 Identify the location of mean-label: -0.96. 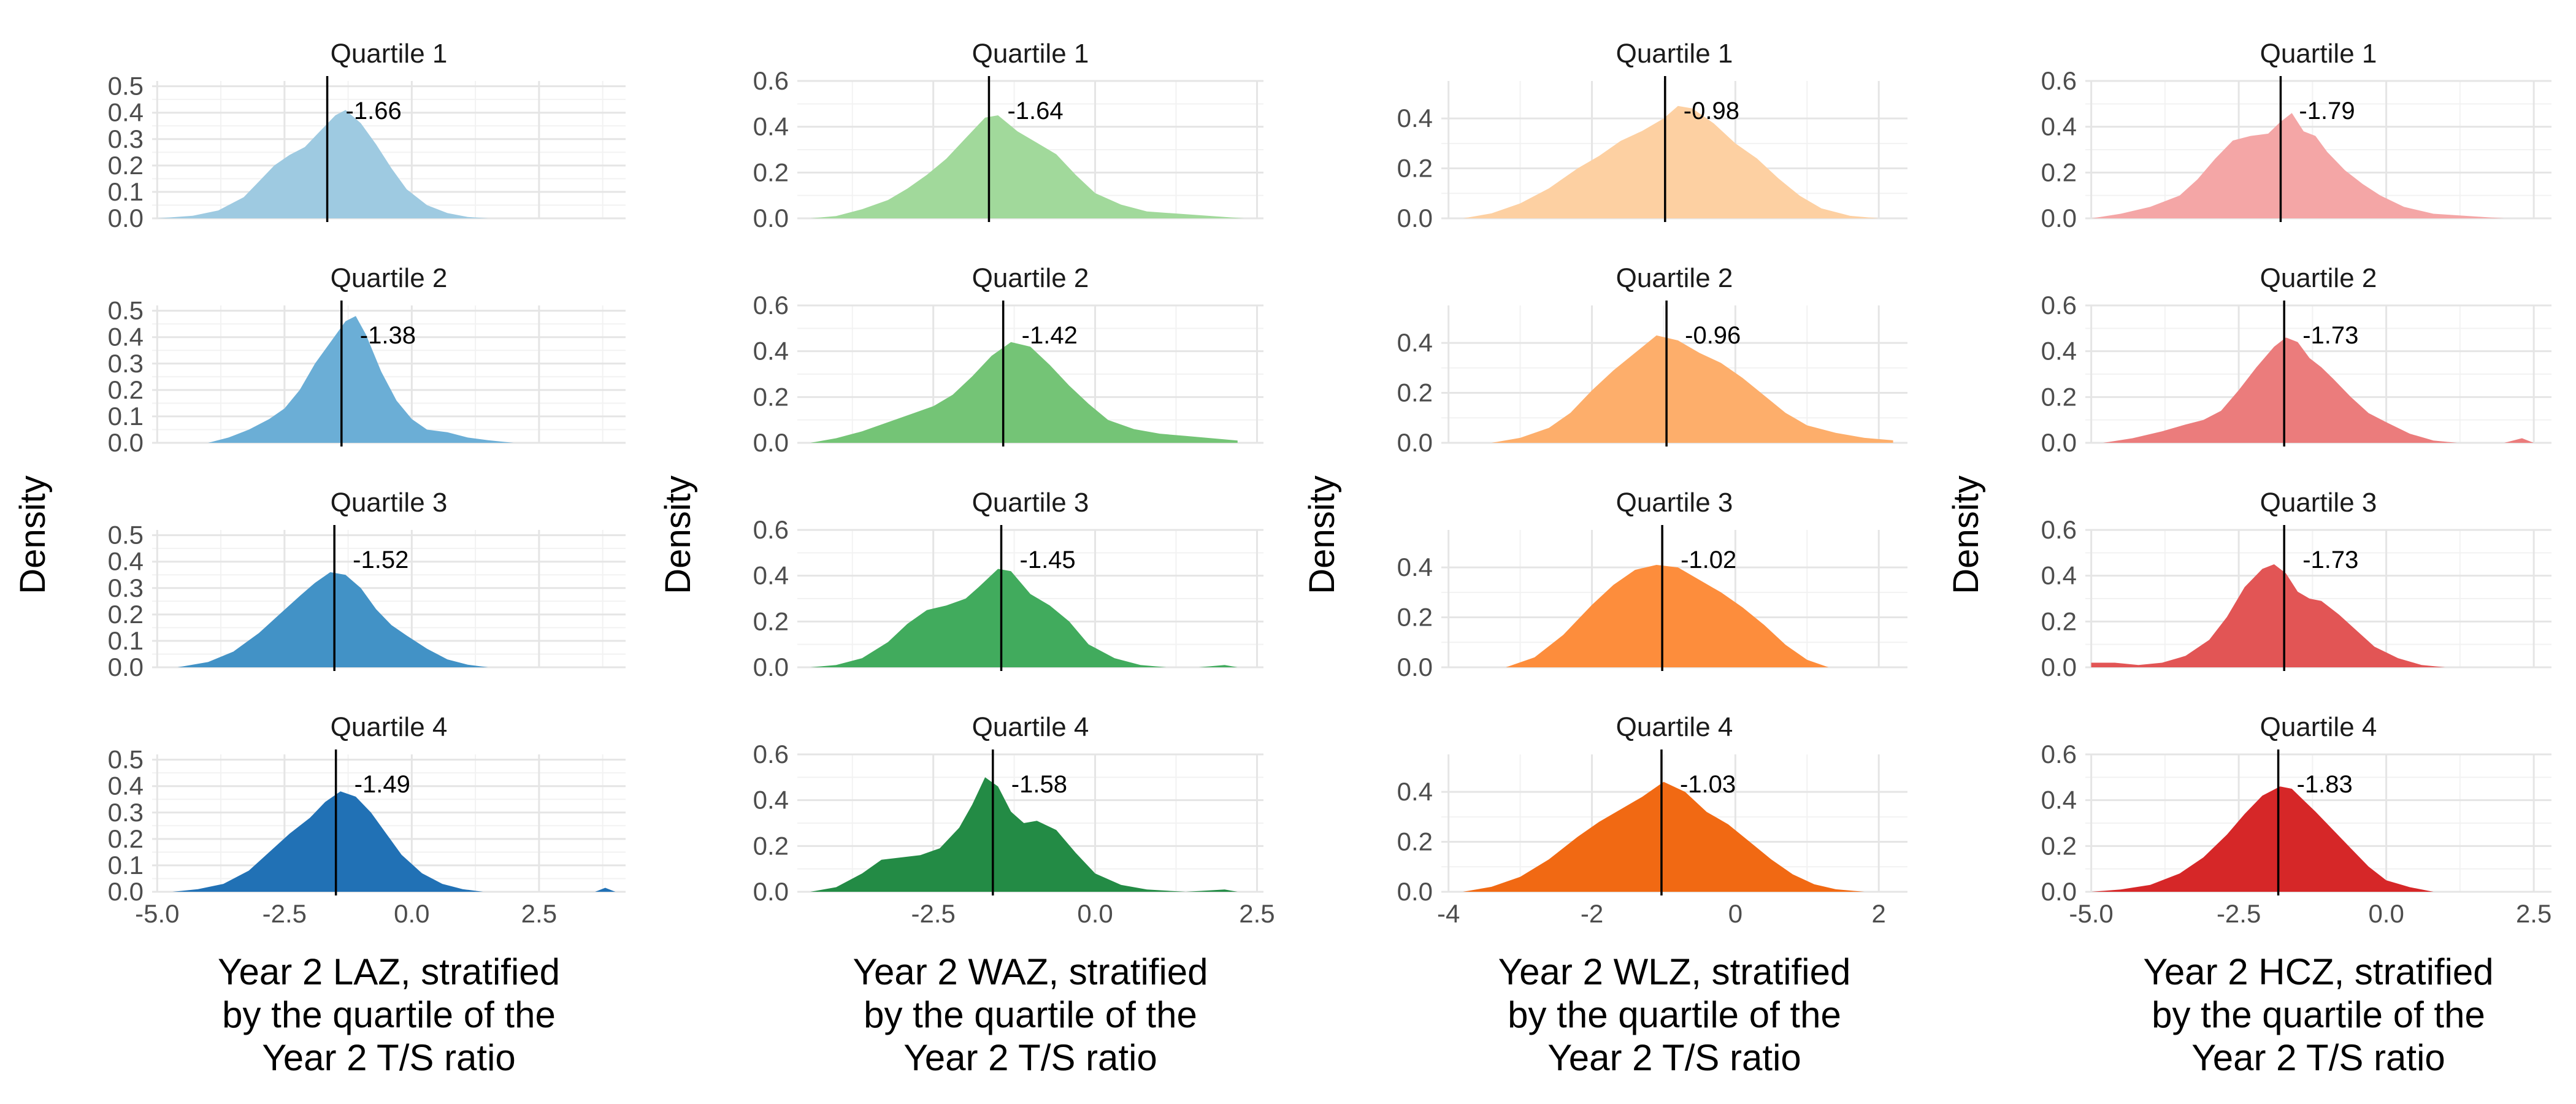
(1713, 335).